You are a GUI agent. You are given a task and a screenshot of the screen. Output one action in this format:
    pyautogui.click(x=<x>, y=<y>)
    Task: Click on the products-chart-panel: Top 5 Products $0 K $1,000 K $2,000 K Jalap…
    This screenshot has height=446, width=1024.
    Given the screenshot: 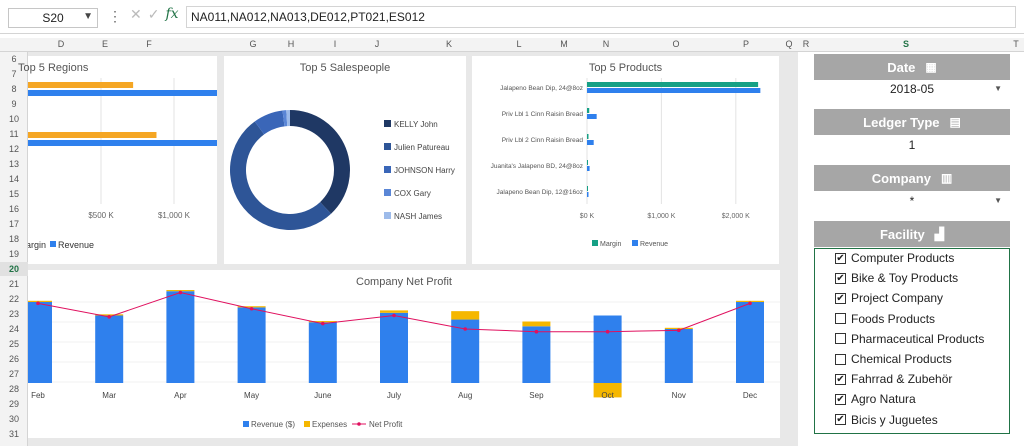 What is the action you would take?
    pyautogui.click(x=625, y=160)
    